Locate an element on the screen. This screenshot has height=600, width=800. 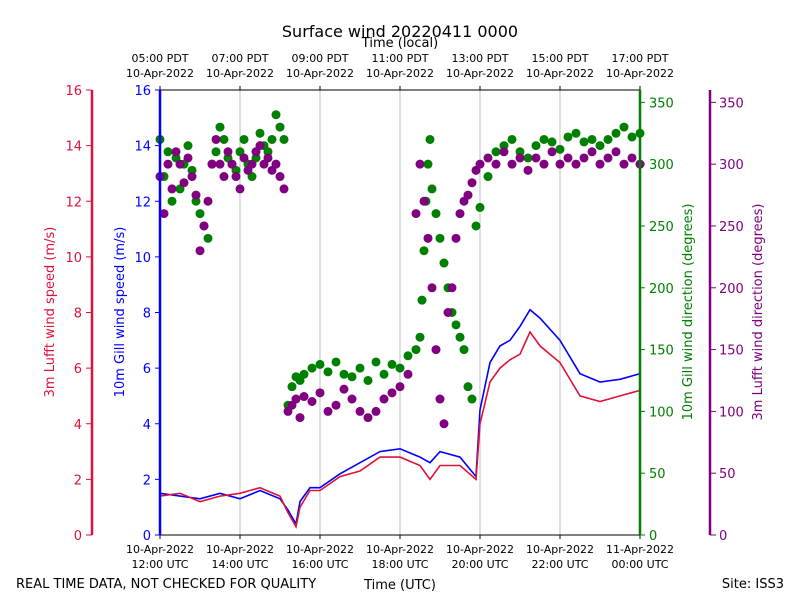
gill-direction-tick-label: 100 is located at coordinates (661, 412).